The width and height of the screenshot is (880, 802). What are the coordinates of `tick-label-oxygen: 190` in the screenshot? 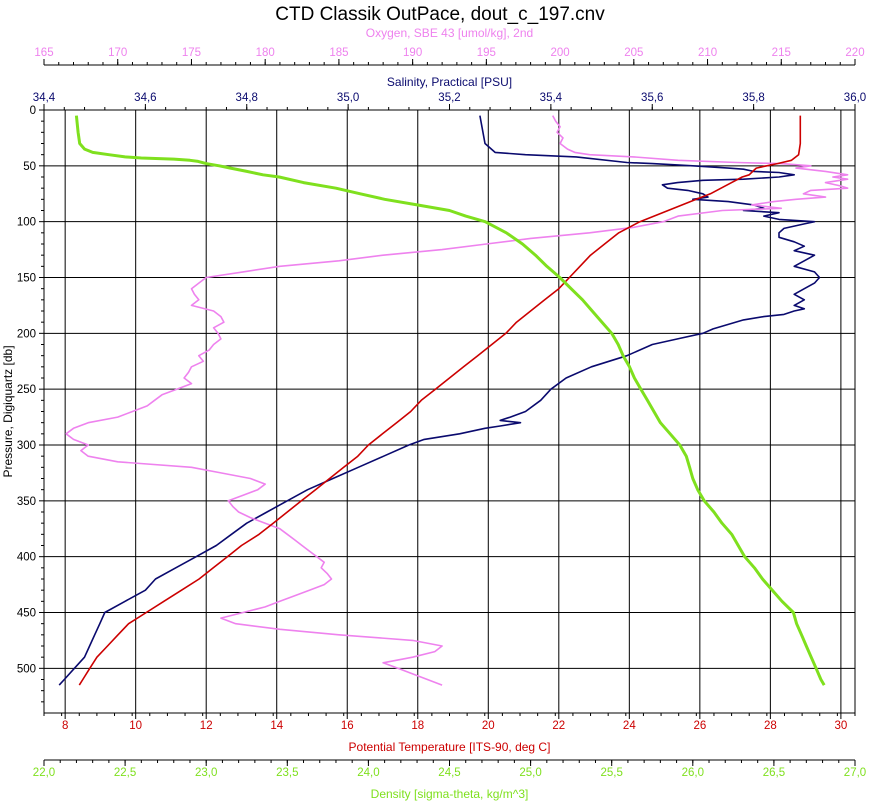 It's located at (412, 53).